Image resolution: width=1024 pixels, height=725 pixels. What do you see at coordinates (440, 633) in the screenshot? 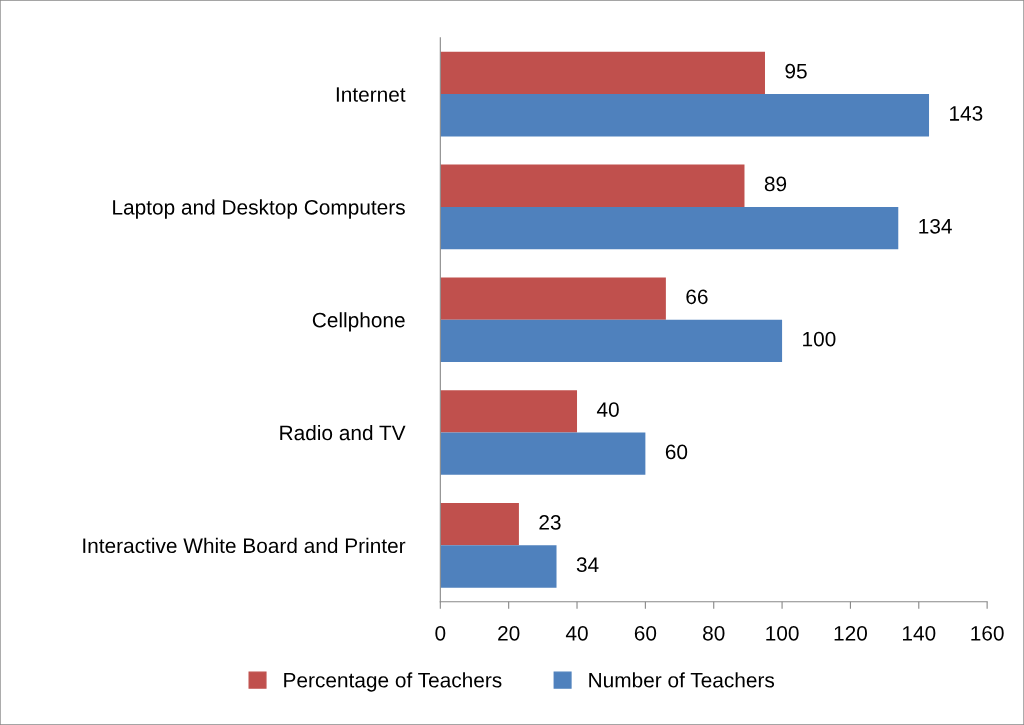
I see `x-tick-label: 0` at bounding box center [440, 633].